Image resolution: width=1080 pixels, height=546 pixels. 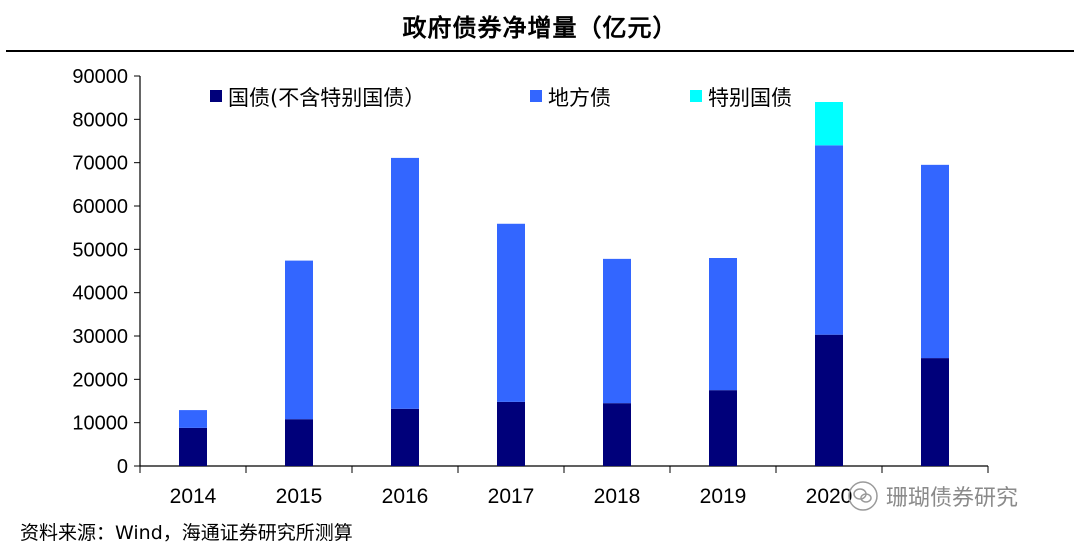 I want to click on bar-treasury-2019, so click(x=723, y=428).